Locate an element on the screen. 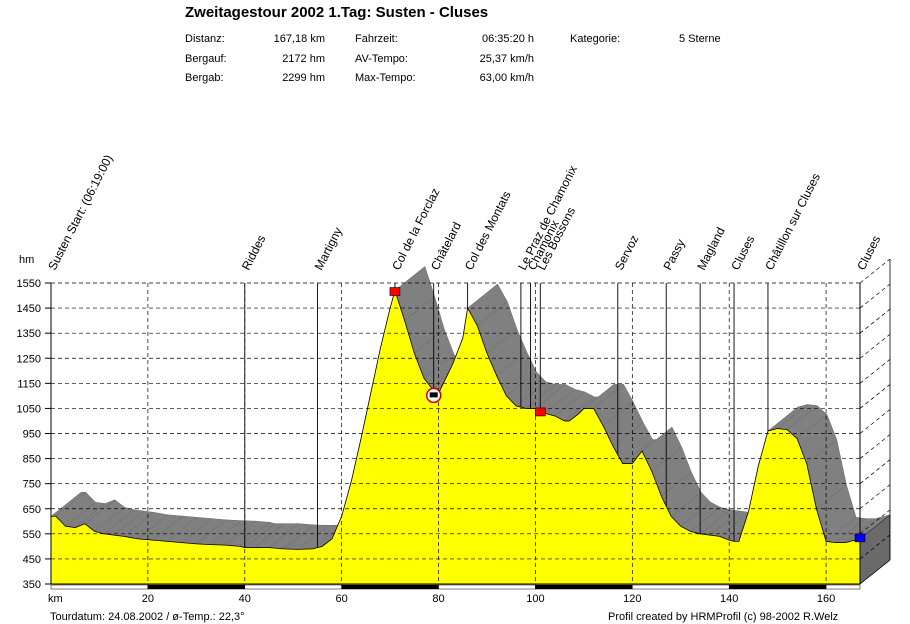  max-speed-label: Max-Tempo: is located at coordinates (385, 78).